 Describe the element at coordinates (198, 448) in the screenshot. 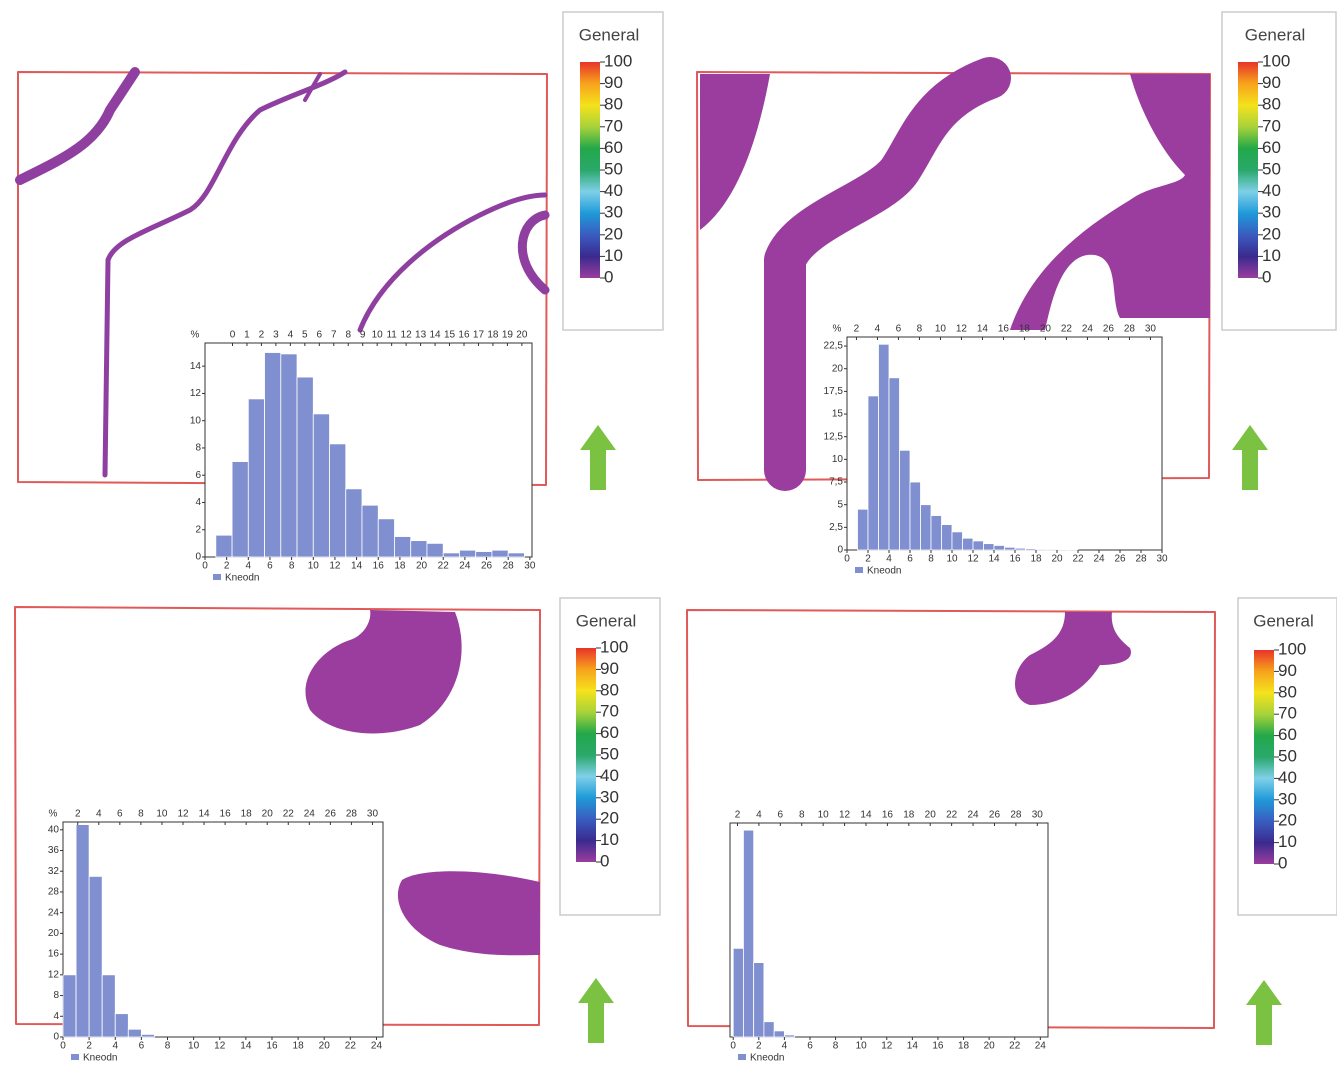

I see `y-tick-label: 8` at that location.